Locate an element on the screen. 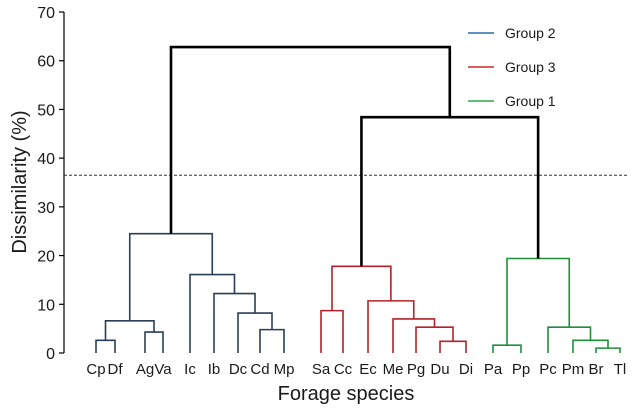 The height and width of the screenshot is (408, 632). legend: Group 2 Group 3 Group 1 is located at coordinates (512, 67).